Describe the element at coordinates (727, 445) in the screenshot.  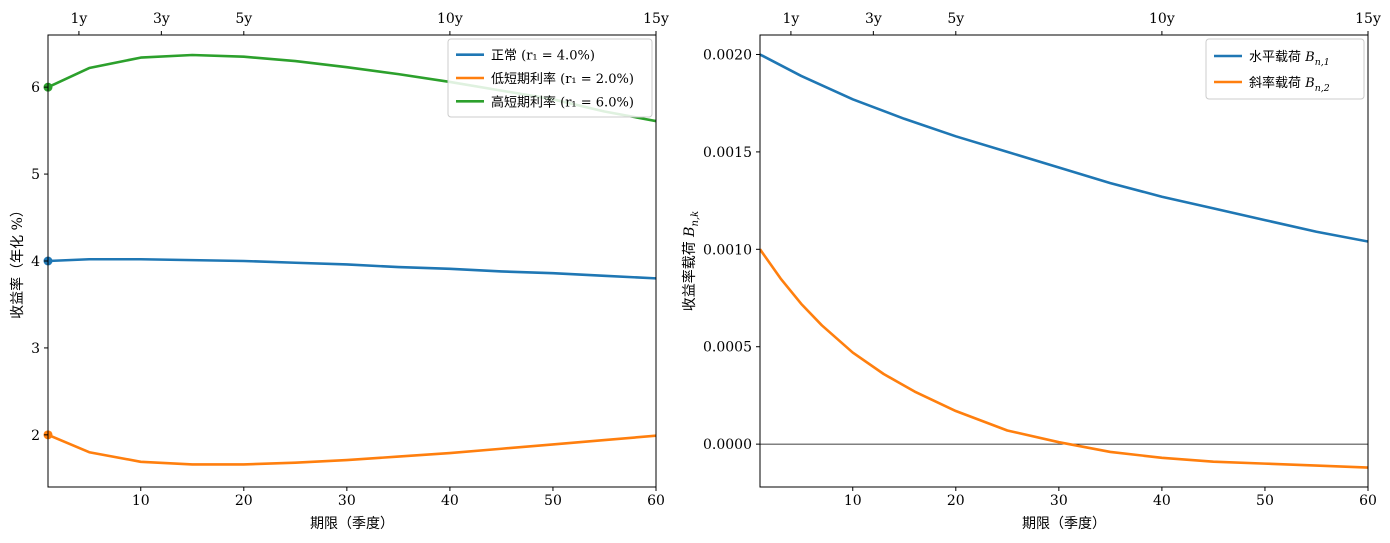
I see `y-tick-label: 0.0000` at that location.